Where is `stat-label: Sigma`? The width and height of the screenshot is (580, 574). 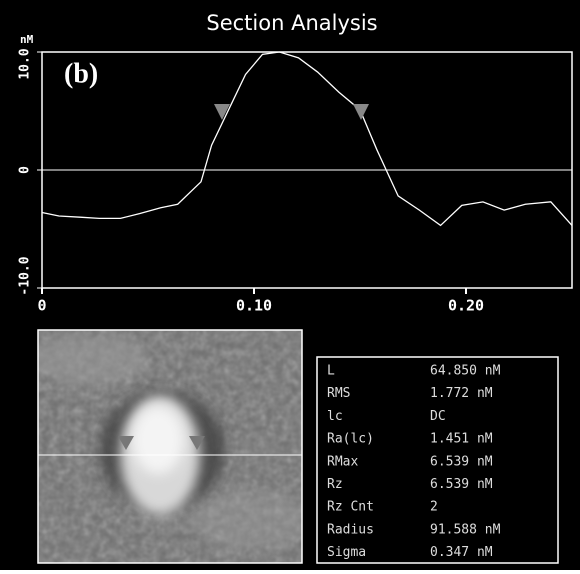 stat-label: Sigma is located at coordinates (346, 552).